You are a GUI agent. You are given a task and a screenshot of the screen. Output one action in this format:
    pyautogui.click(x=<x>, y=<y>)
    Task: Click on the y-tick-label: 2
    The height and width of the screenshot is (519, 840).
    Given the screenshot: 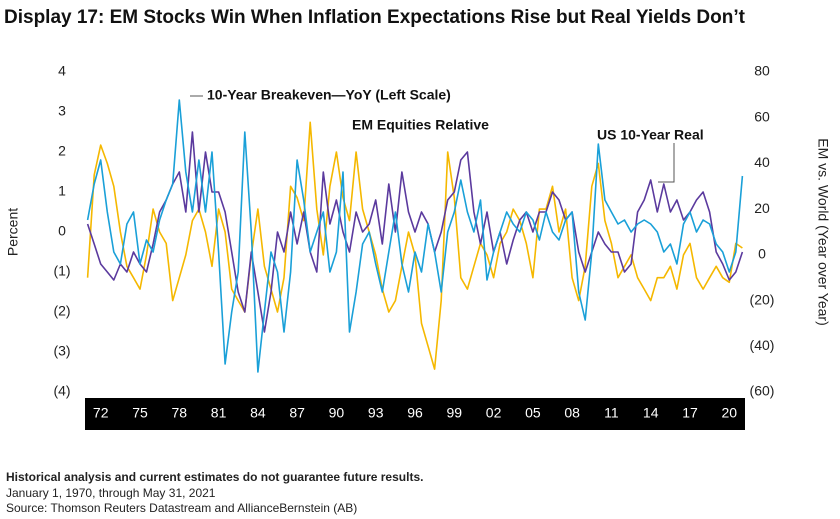 What is the action you would take?
    pyautogui.click(x=62, y=151)
    